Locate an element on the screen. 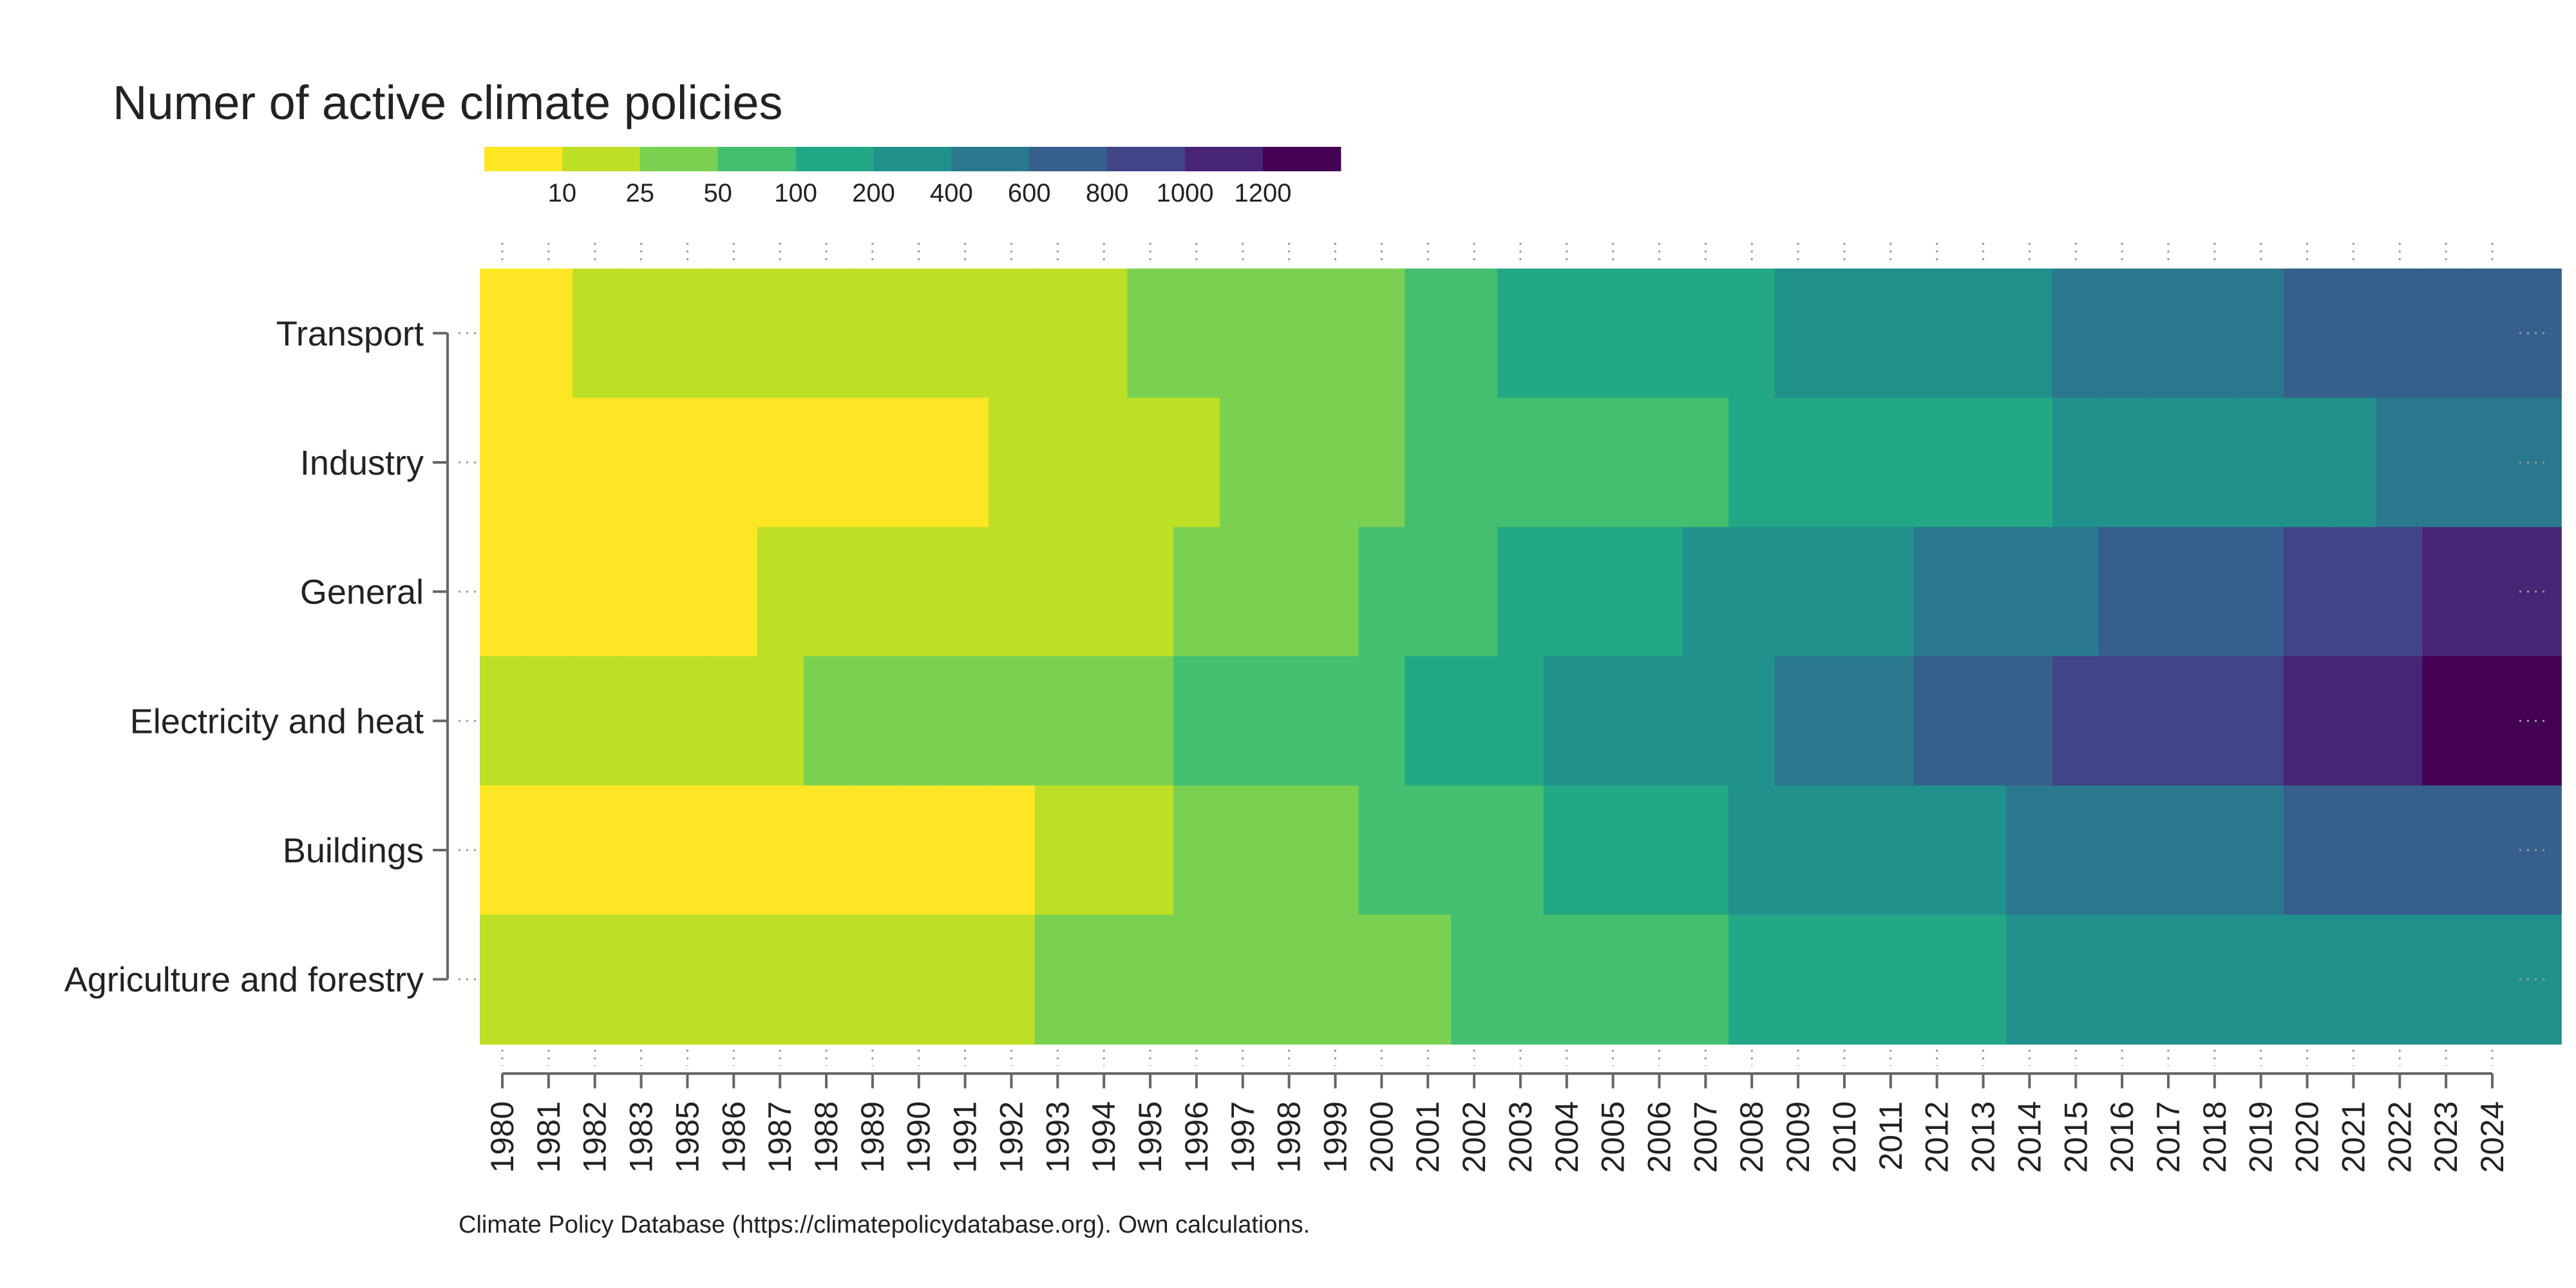 The width and height of the screenshot is (2576, 1288). heatmap-cell-transport-2022 is located at coordinates (2399, 334).